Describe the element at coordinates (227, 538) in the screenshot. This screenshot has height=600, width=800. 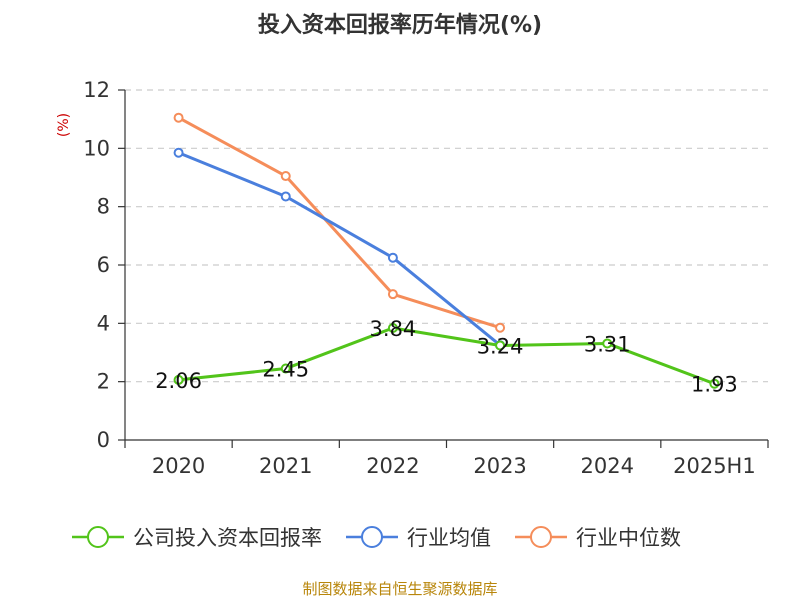
I see `legend-label: 公司投入资本回报率` at that location.